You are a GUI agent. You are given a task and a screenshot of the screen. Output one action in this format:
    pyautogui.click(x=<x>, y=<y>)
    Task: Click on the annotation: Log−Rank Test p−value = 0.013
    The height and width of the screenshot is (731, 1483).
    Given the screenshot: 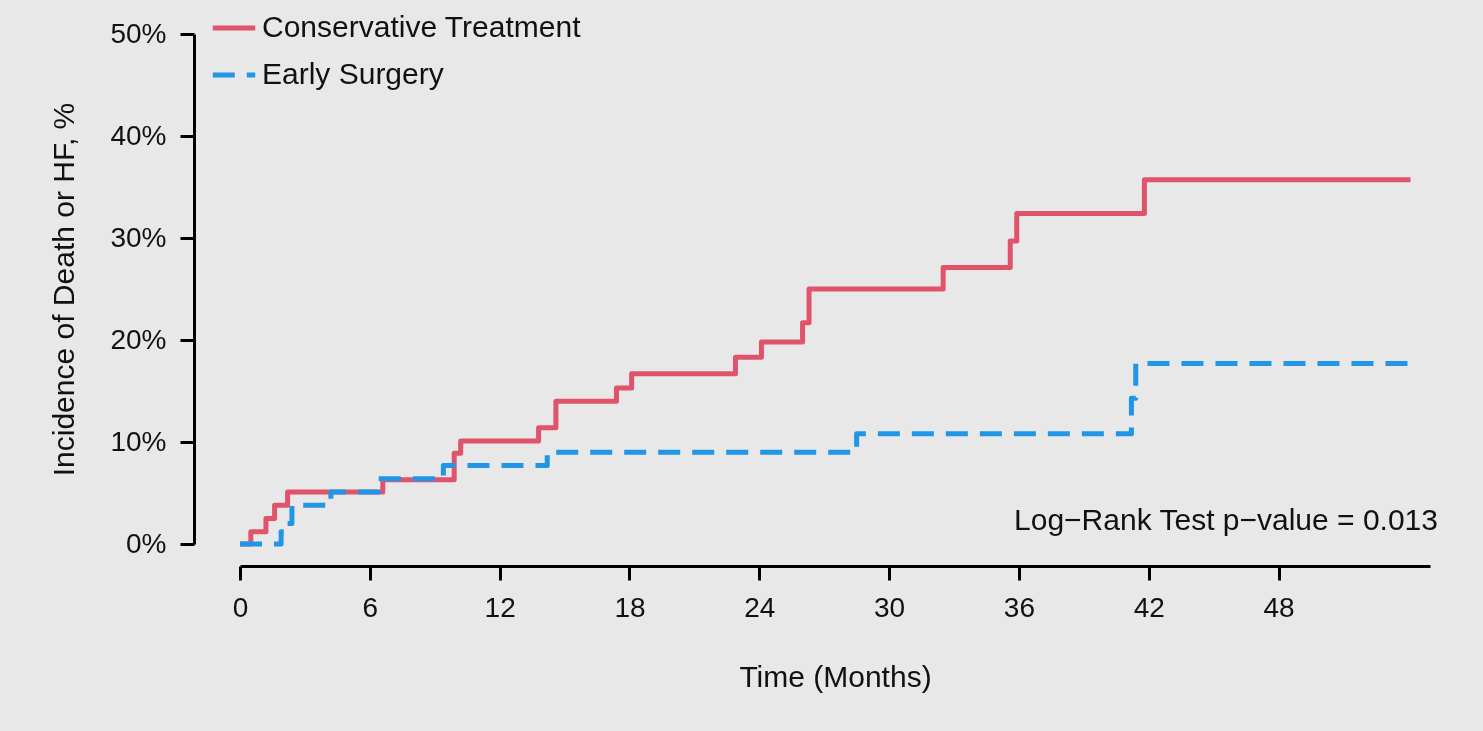 What is the action you would take?
    pyautogui.click(x=1226, y=519)
    